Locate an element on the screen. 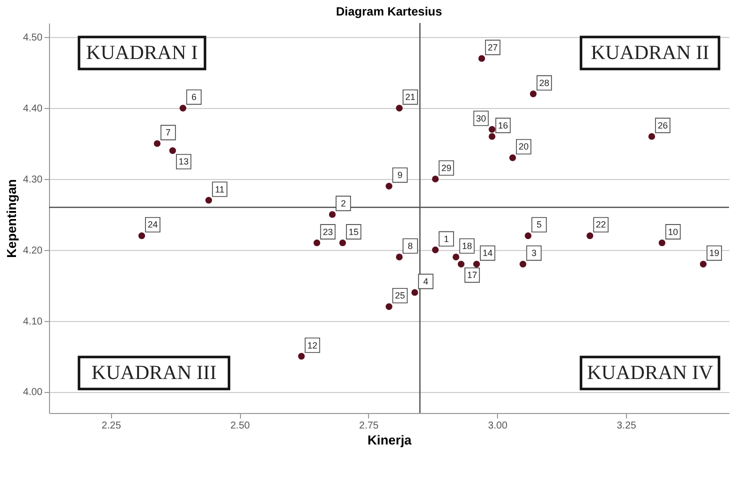 The width and height of the screenshot is (752, 480). annotation: 28 is located at coordinates (544, 83).